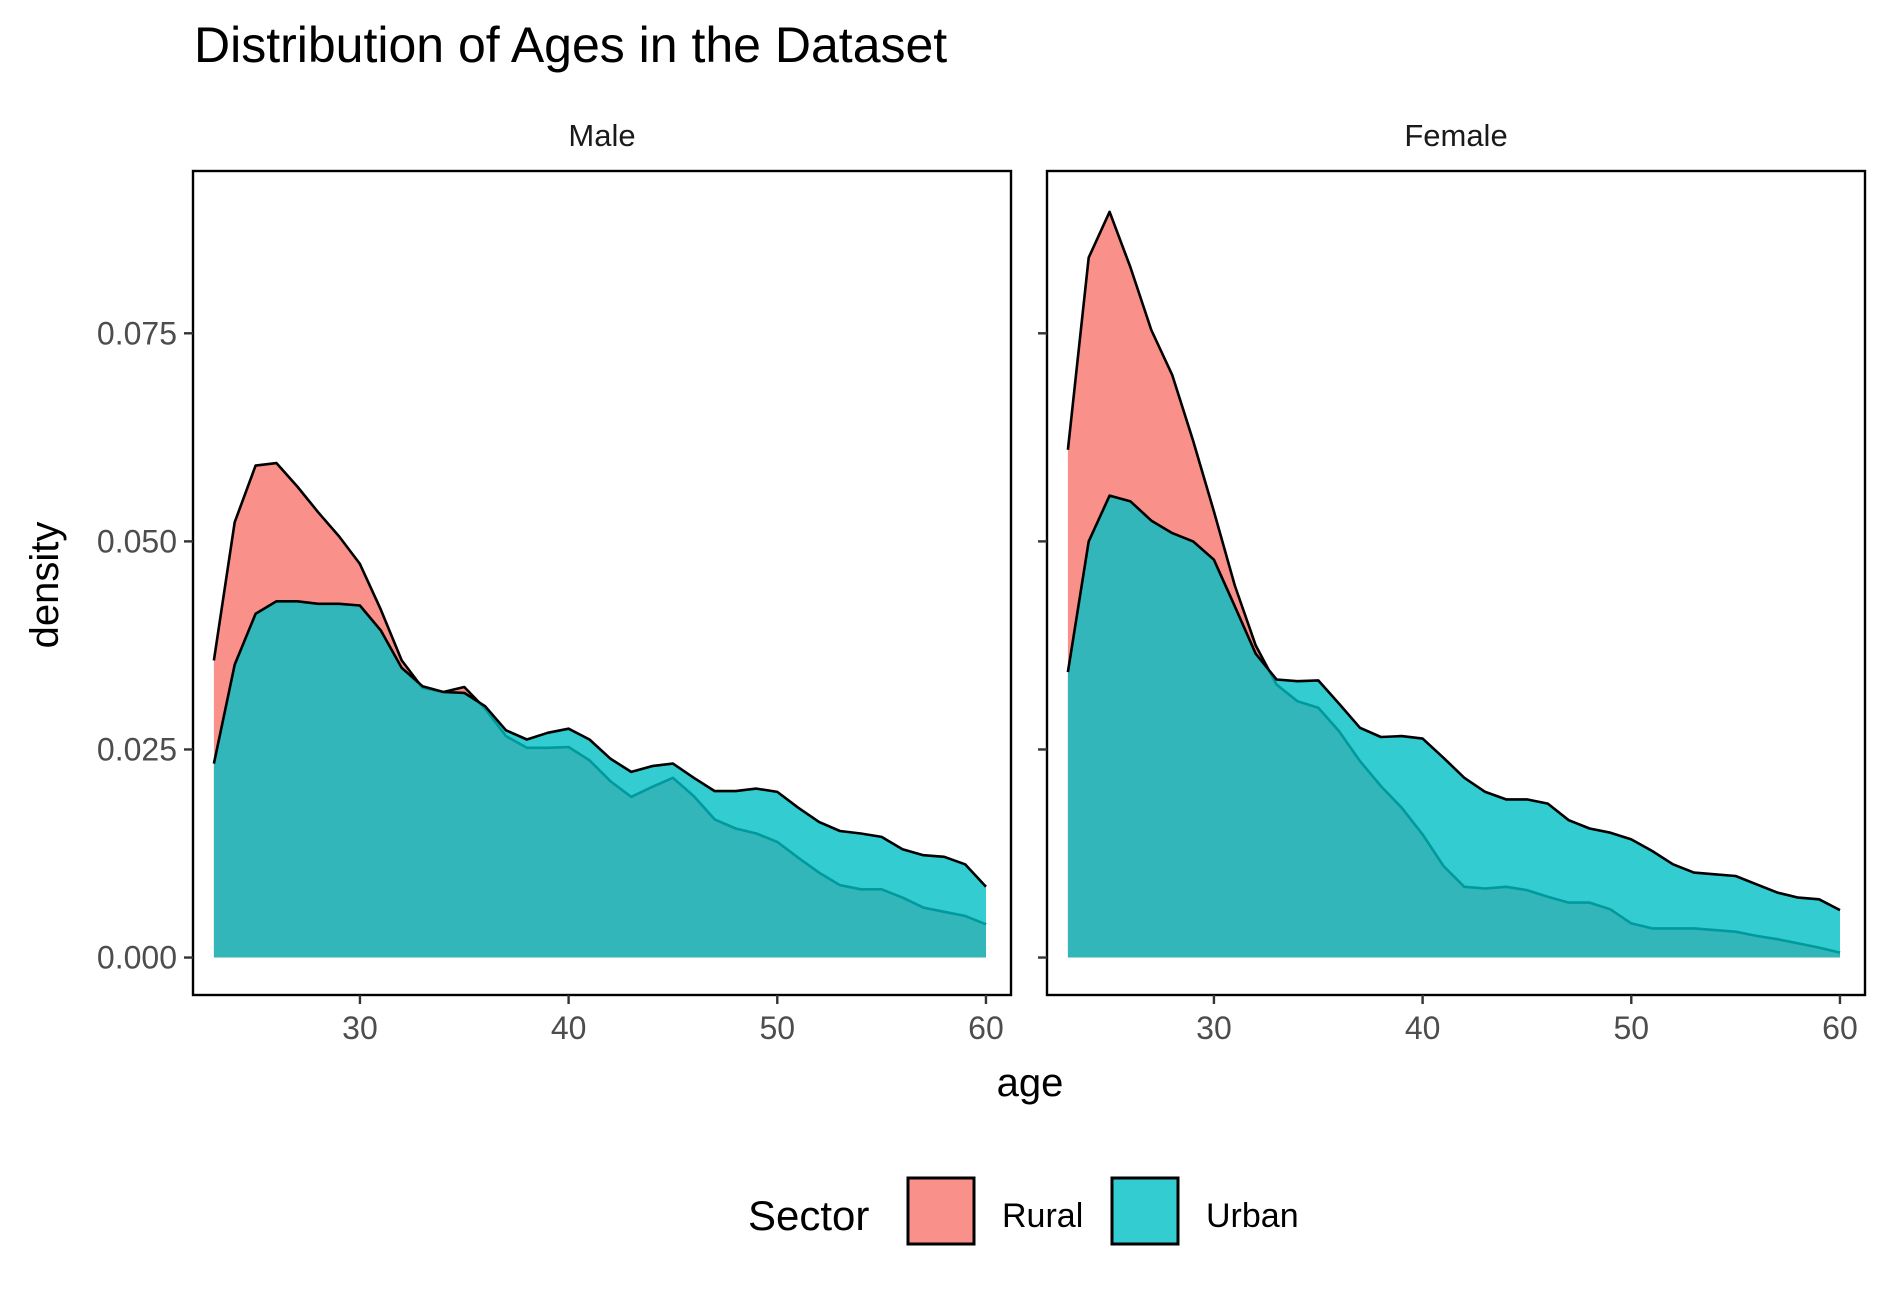  I want to click on legend: Sector Rural Urban, so click(1023, 1211).